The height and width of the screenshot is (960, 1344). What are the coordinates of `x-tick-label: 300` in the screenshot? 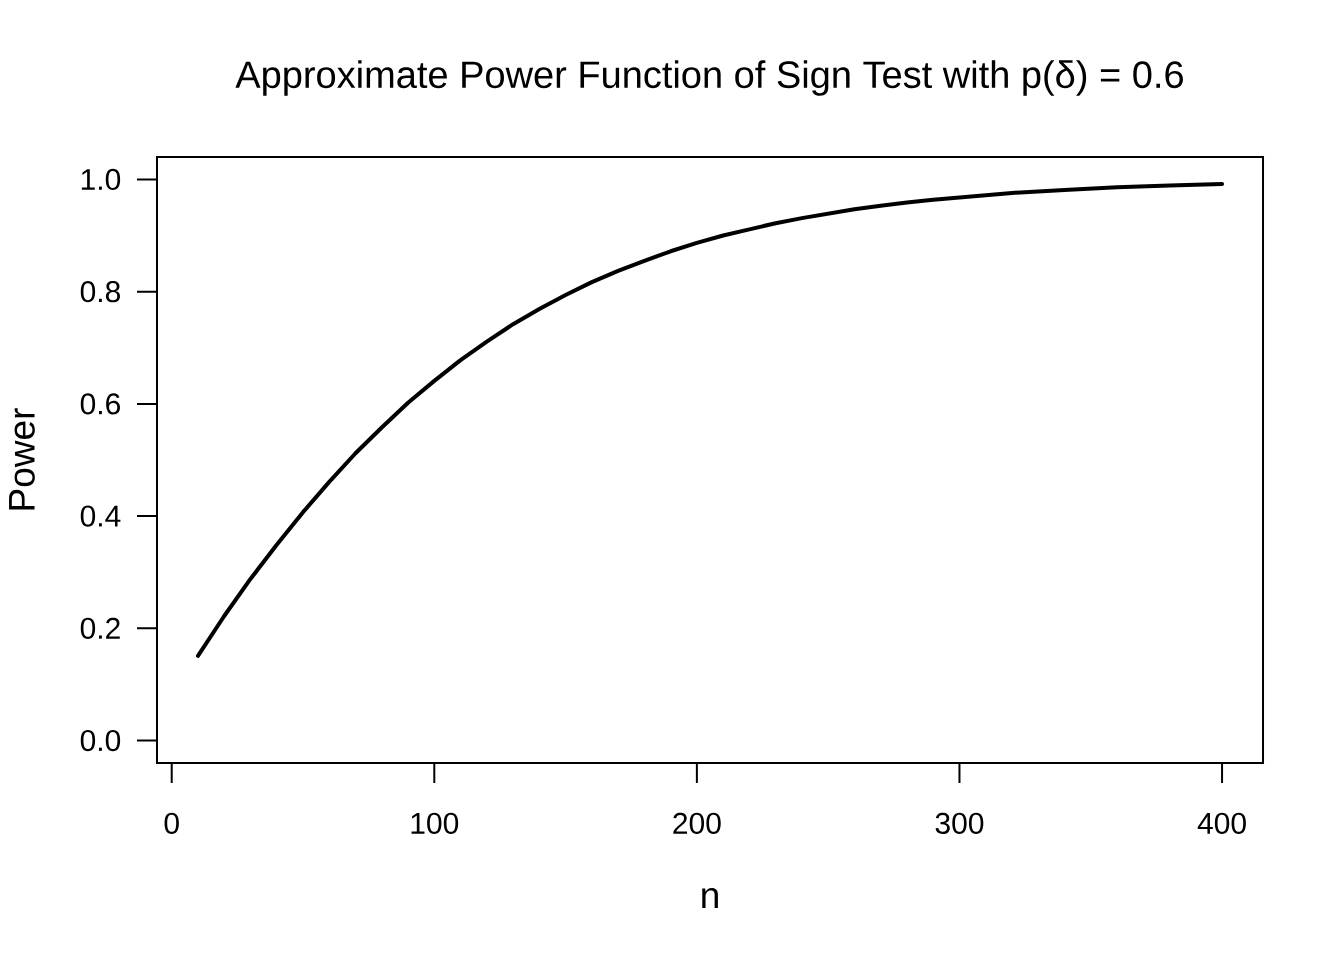 It's located at (959, 823).